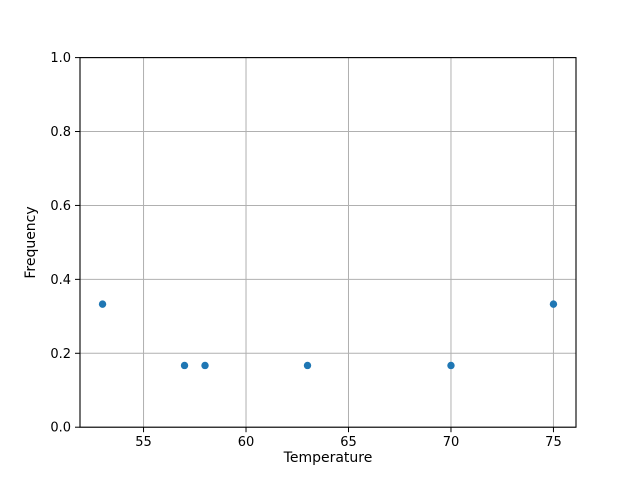 This screenshot has height=480, width=640. What do you see at coordinates (143, 442) in the screenshot?
I see `x-tick-label: 55` at bounding box center [143, 442].